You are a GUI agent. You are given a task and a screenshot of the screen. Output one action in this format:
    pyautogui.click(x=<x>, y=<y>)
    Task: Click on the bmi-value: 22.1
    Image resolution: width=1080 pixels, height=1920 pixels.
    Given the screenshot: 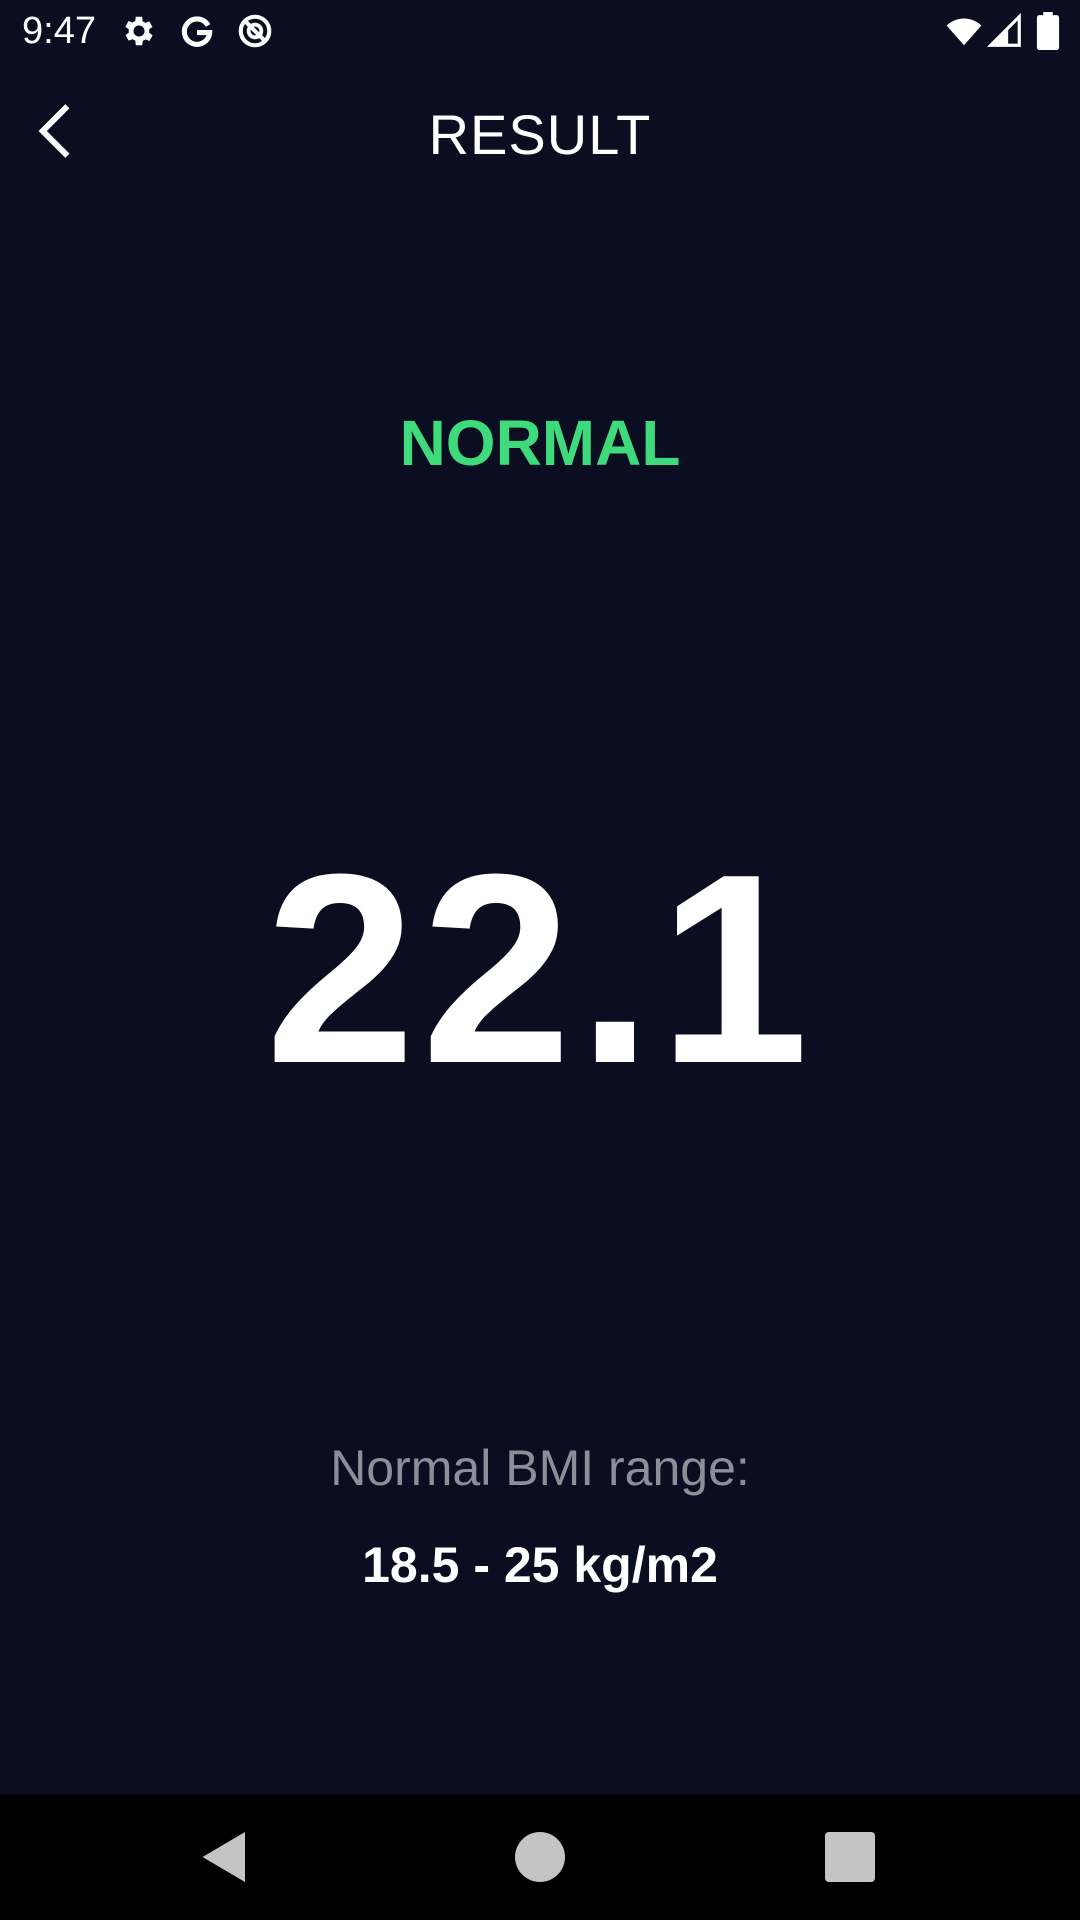 What is the action you would take?
    pyautogui.click(x=540, y=969)
    